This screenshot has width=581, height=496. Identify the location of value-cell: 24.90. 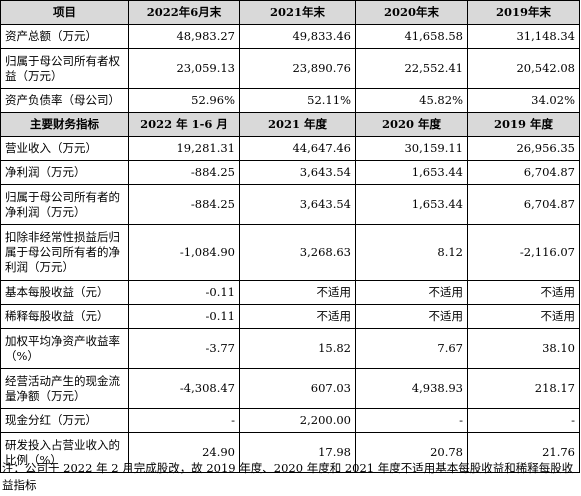
(184, 452).